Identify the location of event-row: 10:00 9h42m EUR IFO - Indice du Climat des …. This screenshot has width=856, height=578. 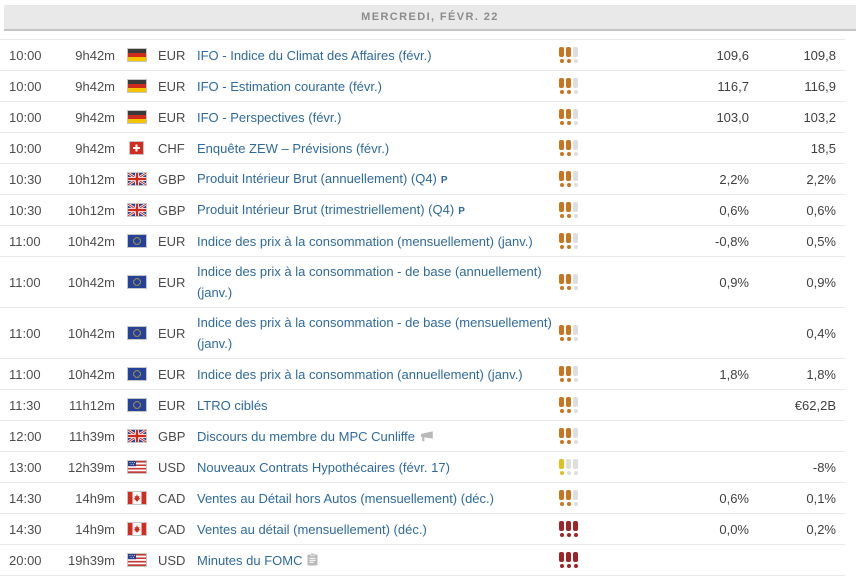
(422, 55).